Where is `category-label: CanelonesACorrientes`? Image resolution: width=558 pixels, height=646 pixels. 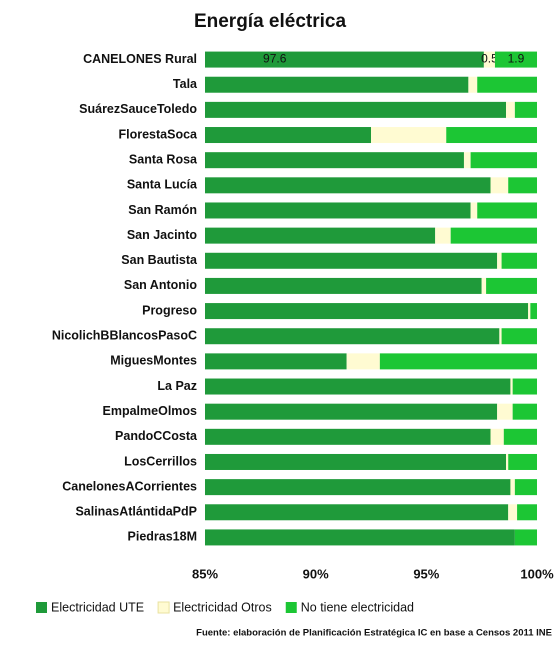
category-label: CanelonesACorrientes is located at coordinates (129, 486).